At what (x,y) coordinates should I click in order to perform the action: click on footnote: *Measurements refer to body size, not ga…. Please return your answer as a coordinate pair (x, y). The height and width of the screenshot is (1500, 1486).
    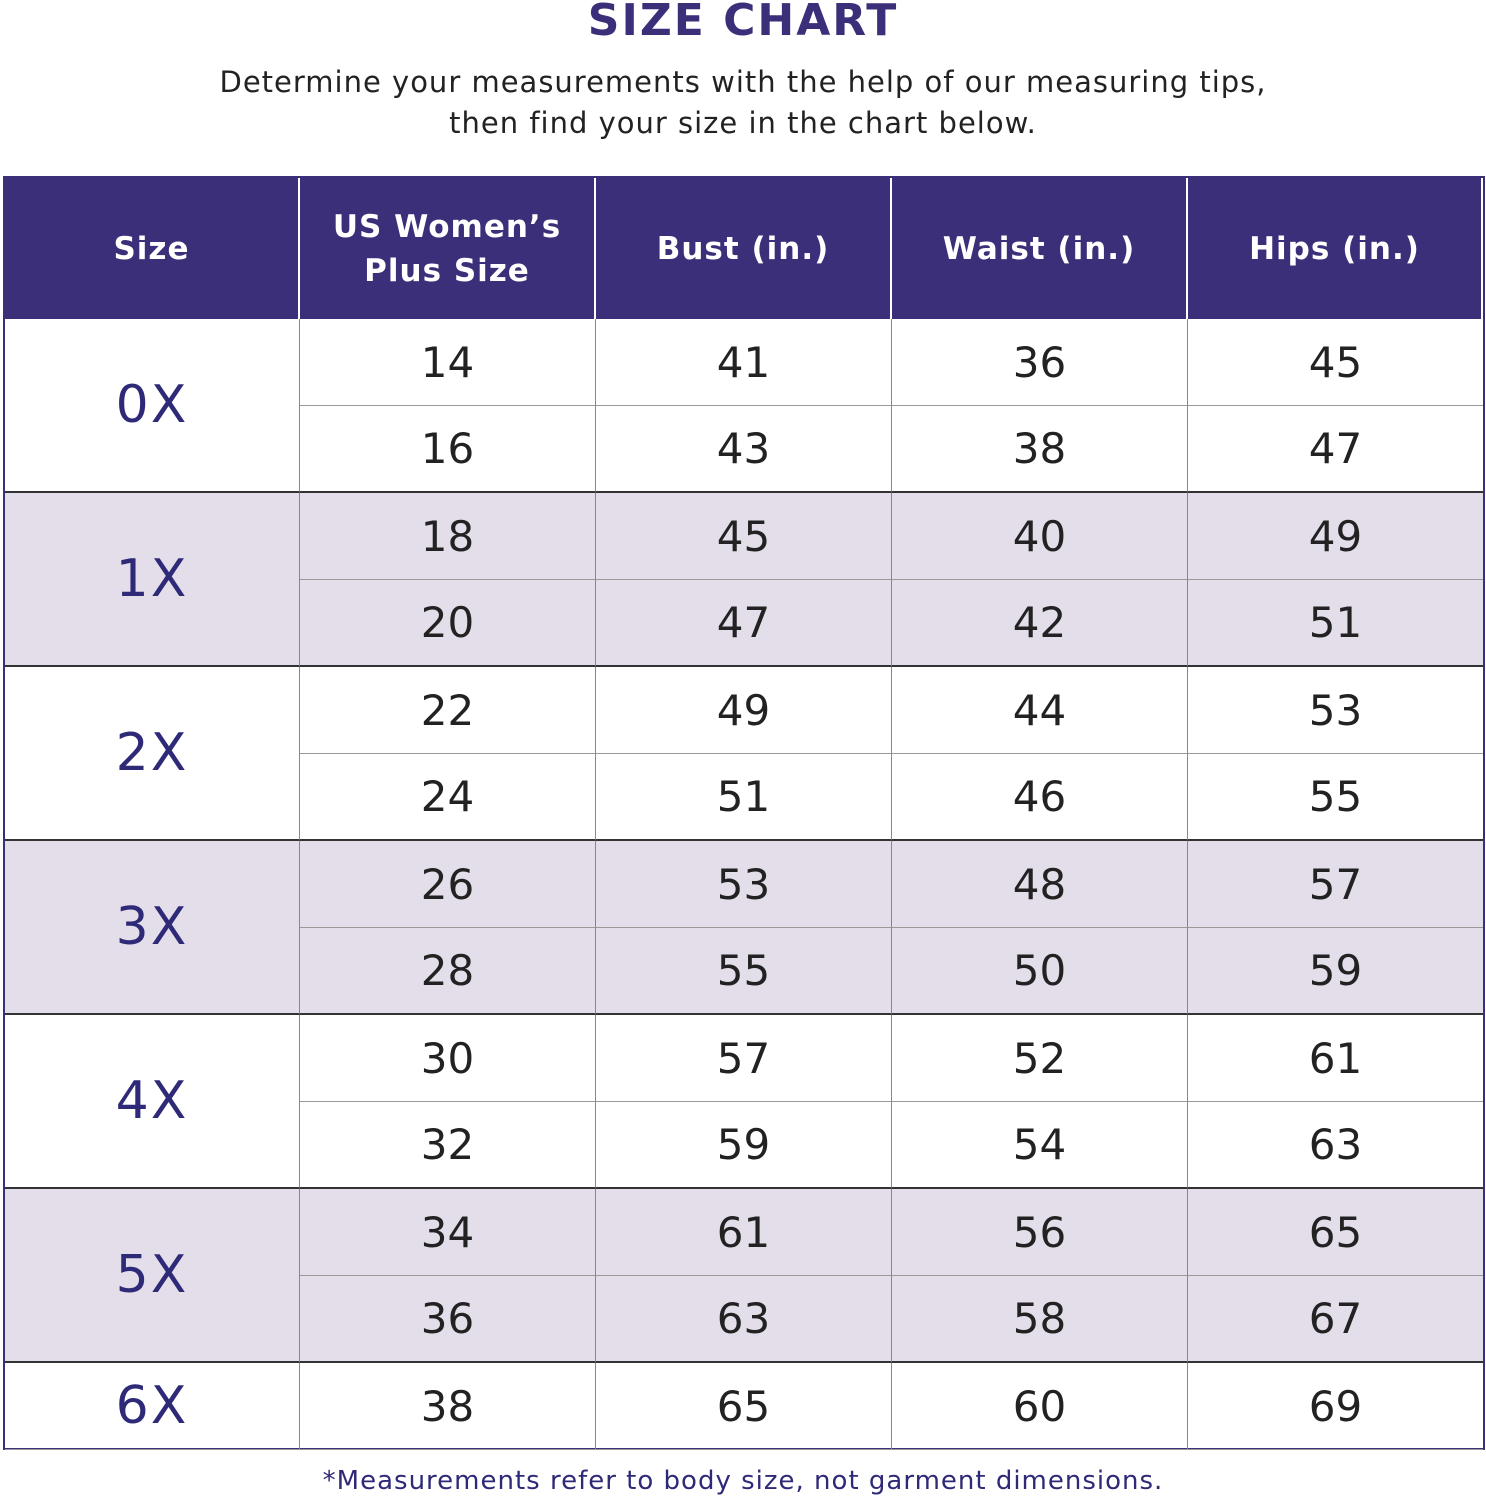
    Looking at the image, I should click on (743, 1481).